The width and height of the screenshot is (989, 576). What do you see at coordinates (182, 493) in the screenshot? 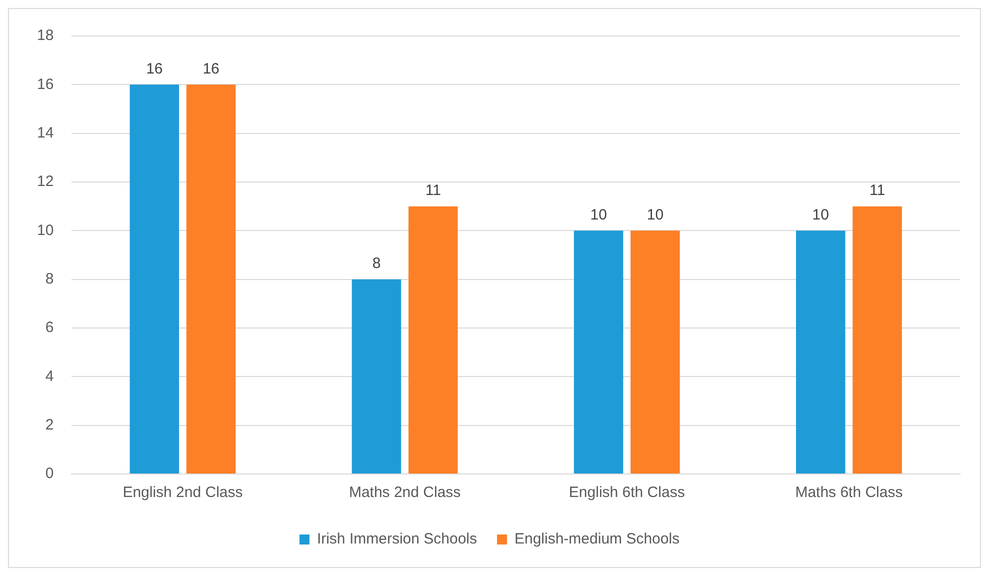
I see `x-tick-label: English 2nd Class` at bounding box center [182, 493].